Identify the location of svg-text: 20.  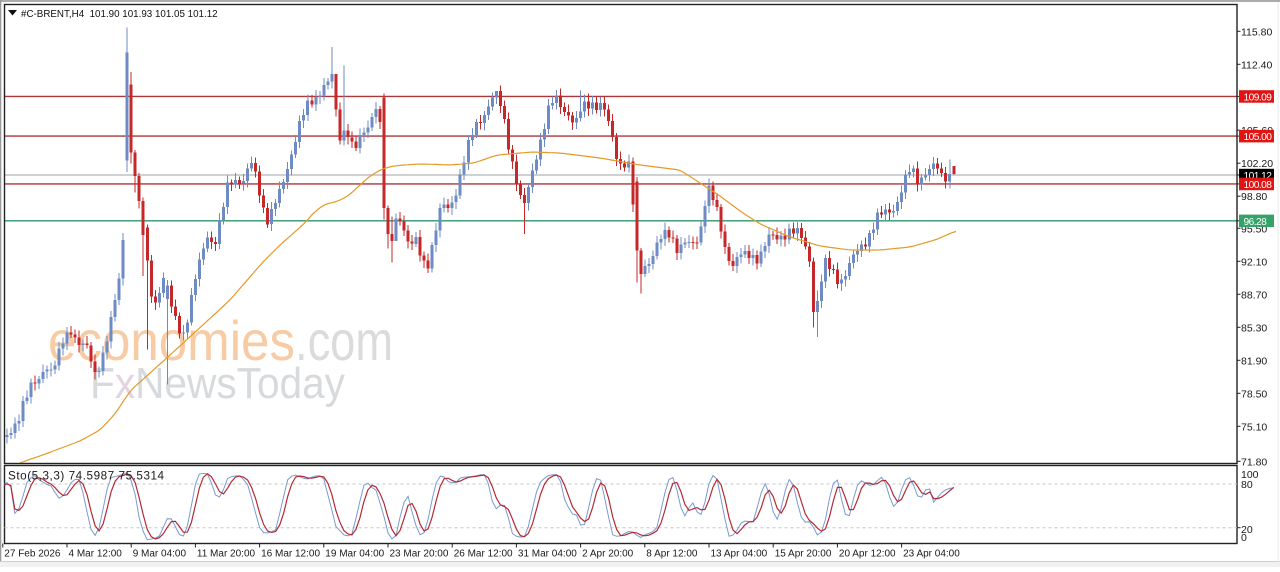
(1247, 530).